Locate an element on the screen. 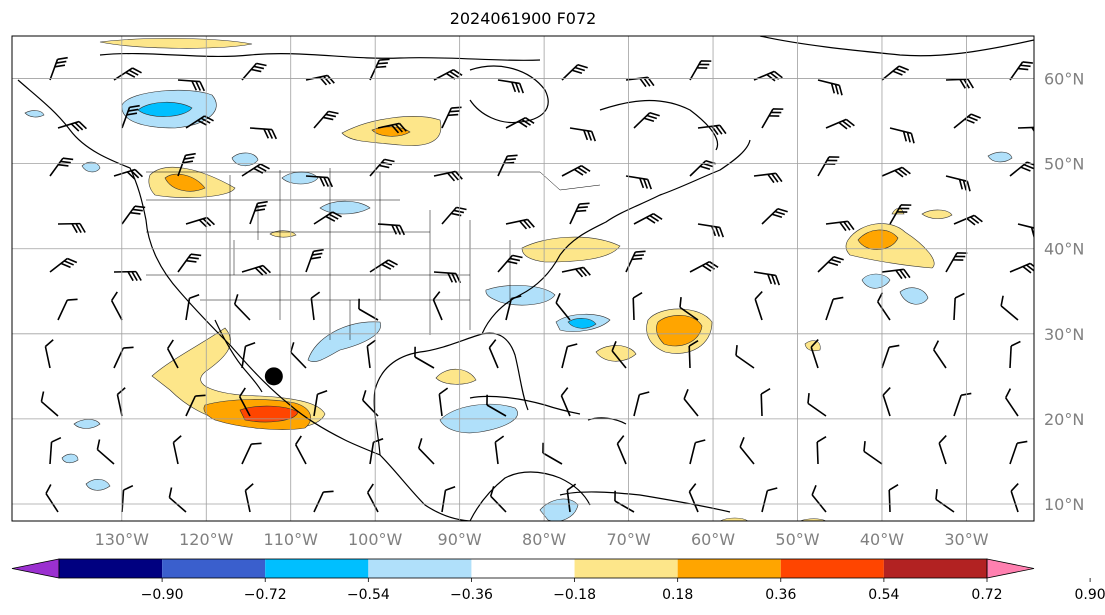 The height and width of the screenshot is (615, 1105). lon-tick-label: 120°W is located at coordinates (206, 539).